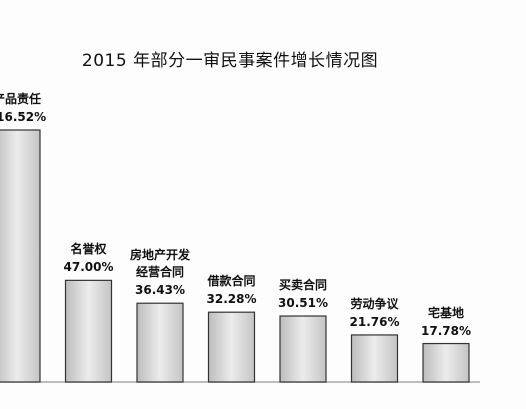 The height and width of the screenshot is (409, 526). Describe the element at coordinates (159, 264) in the screenshot. I see `category-label: 房地产开发经营合同` at that location.